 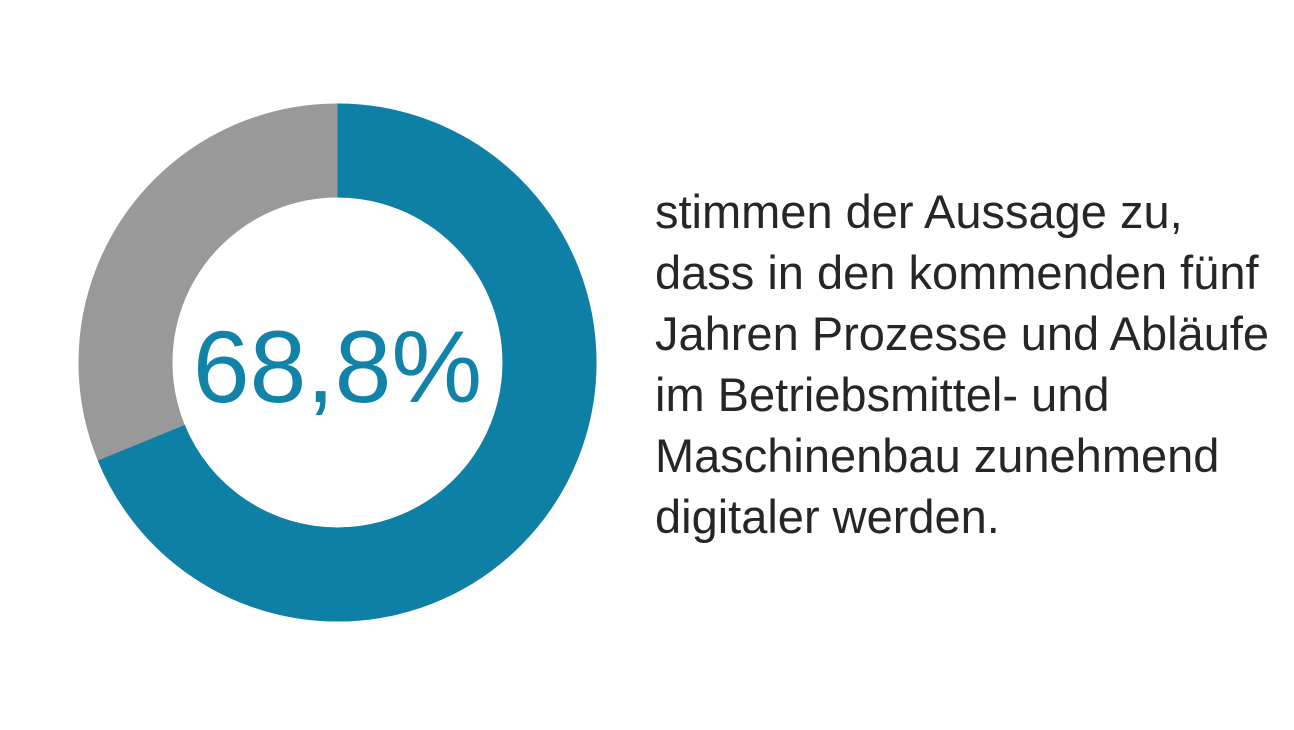 I want to click on caption-line: dass in den kommenden fünf, so click(x=957, y=272).